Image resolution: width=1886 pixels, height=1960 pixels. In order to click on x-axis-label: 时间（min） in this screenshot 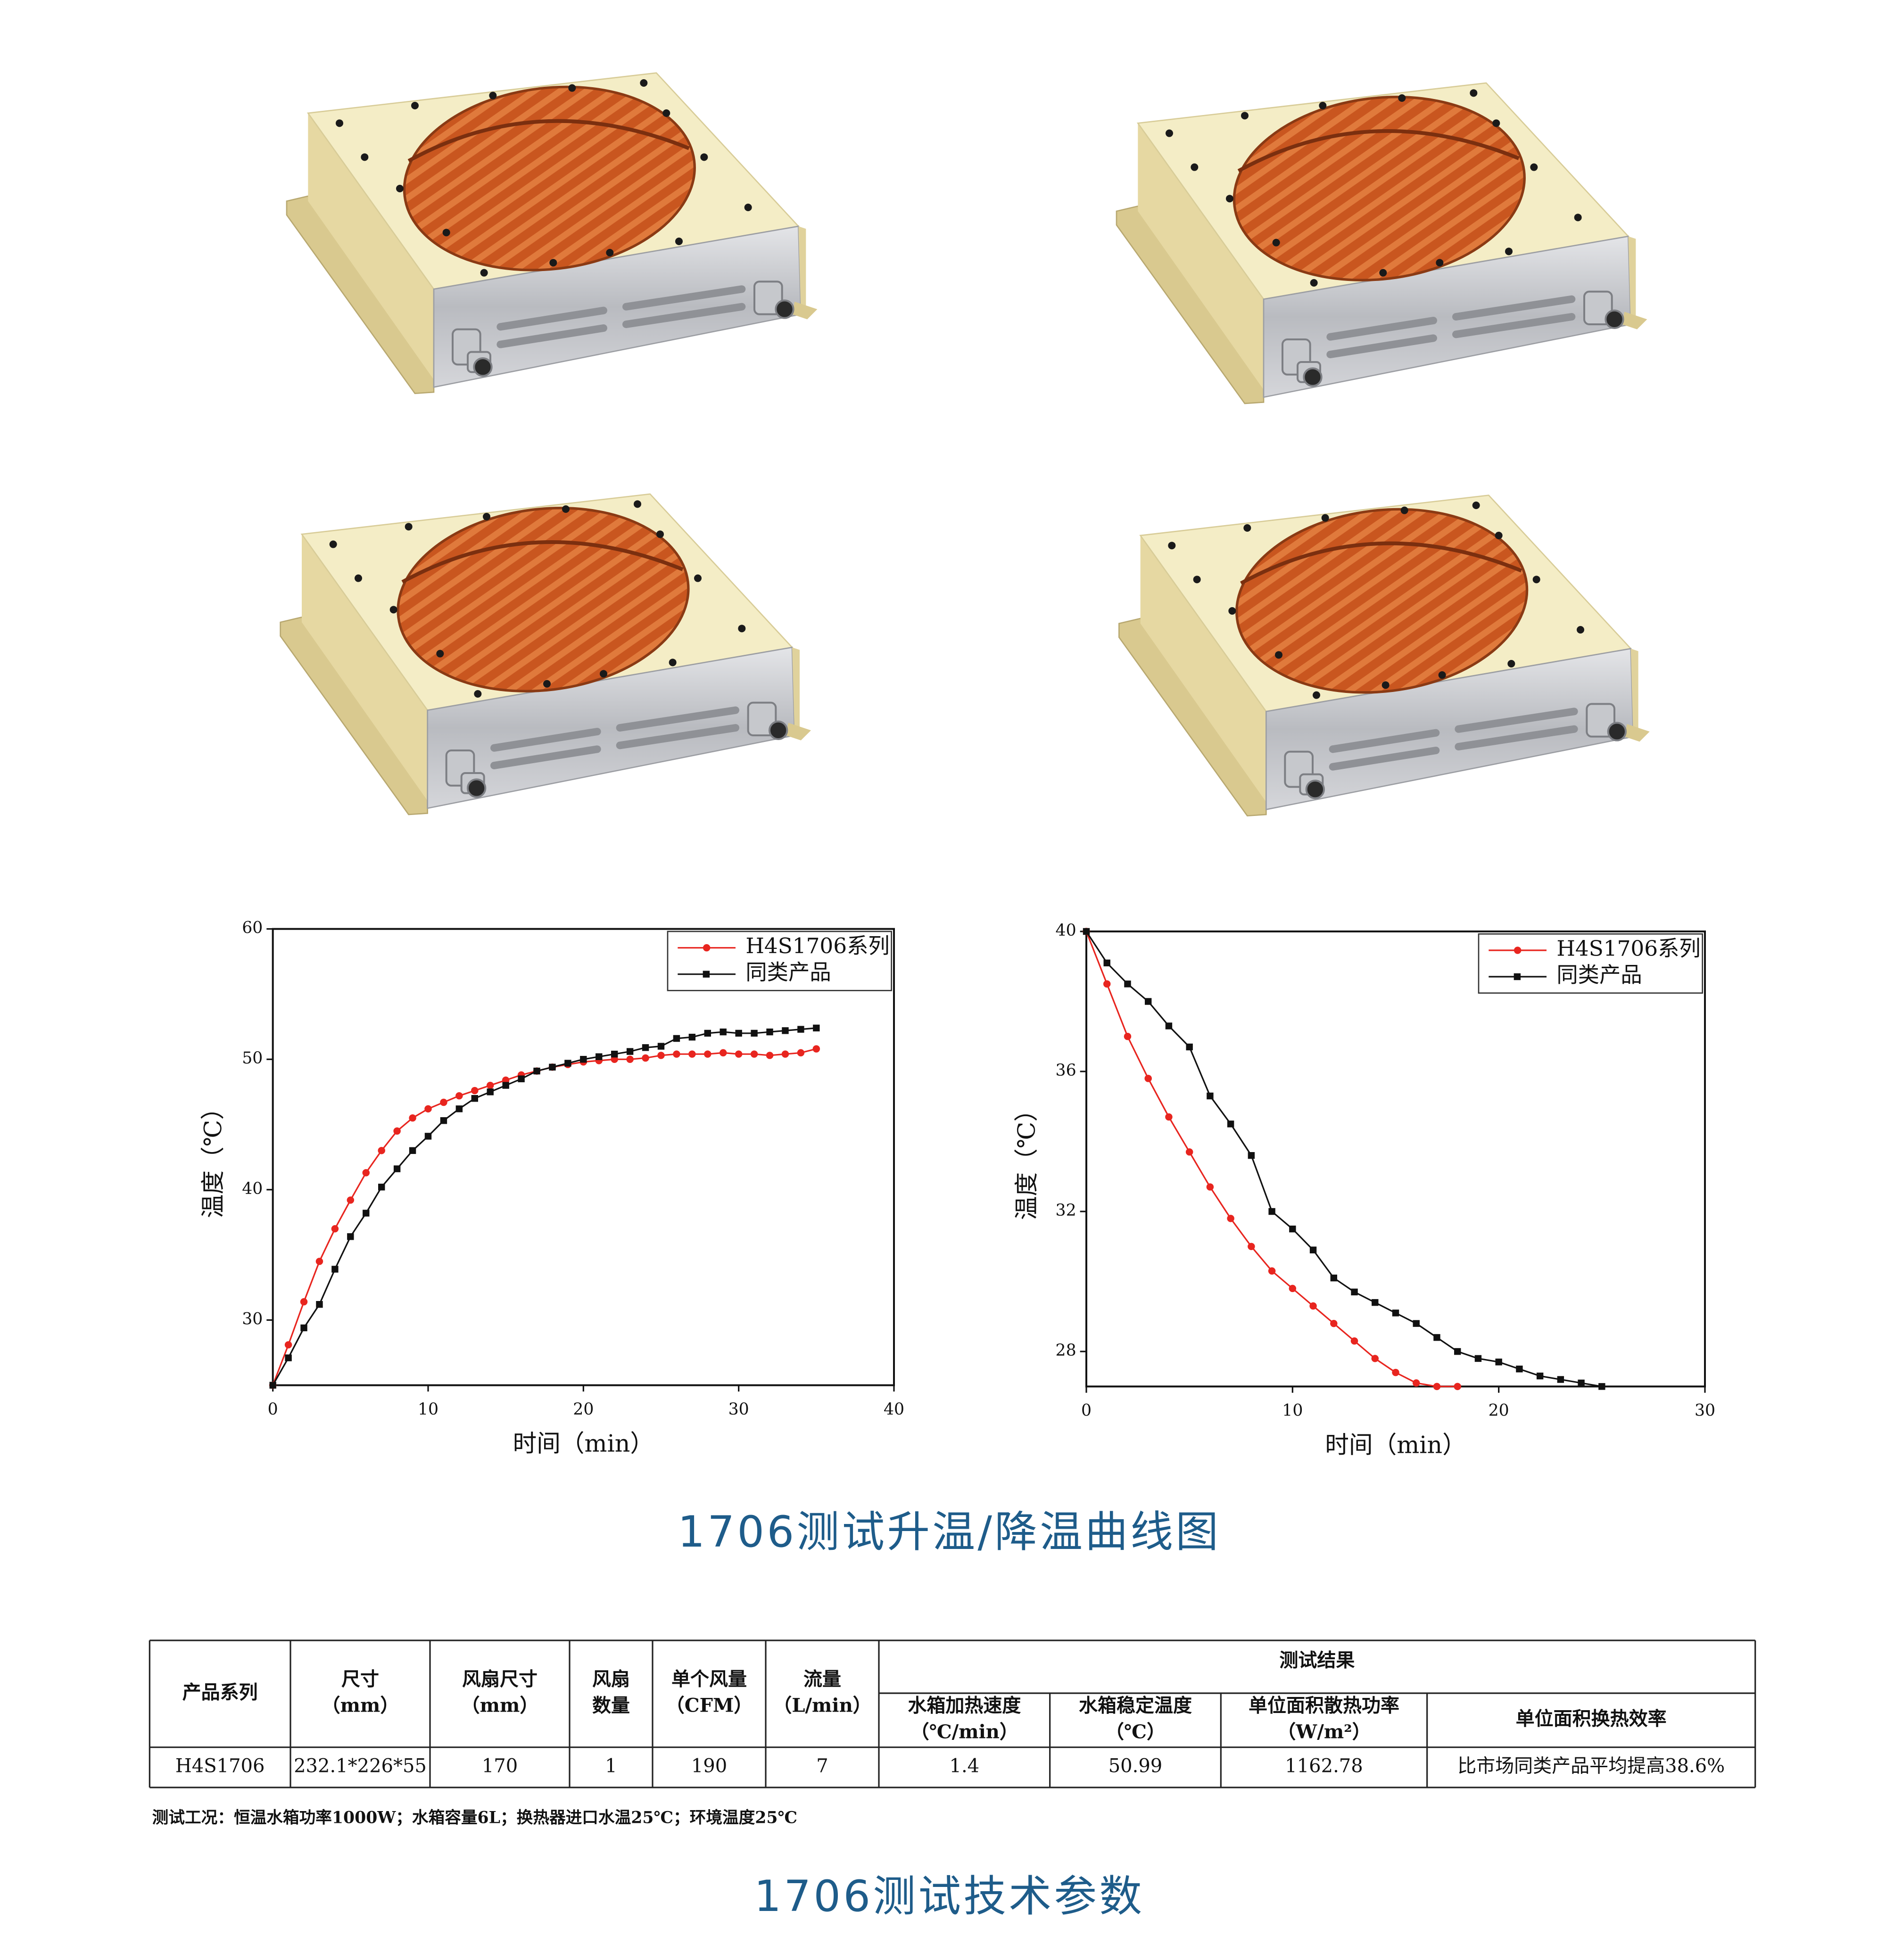, I will do `click(1395, 1444)`.